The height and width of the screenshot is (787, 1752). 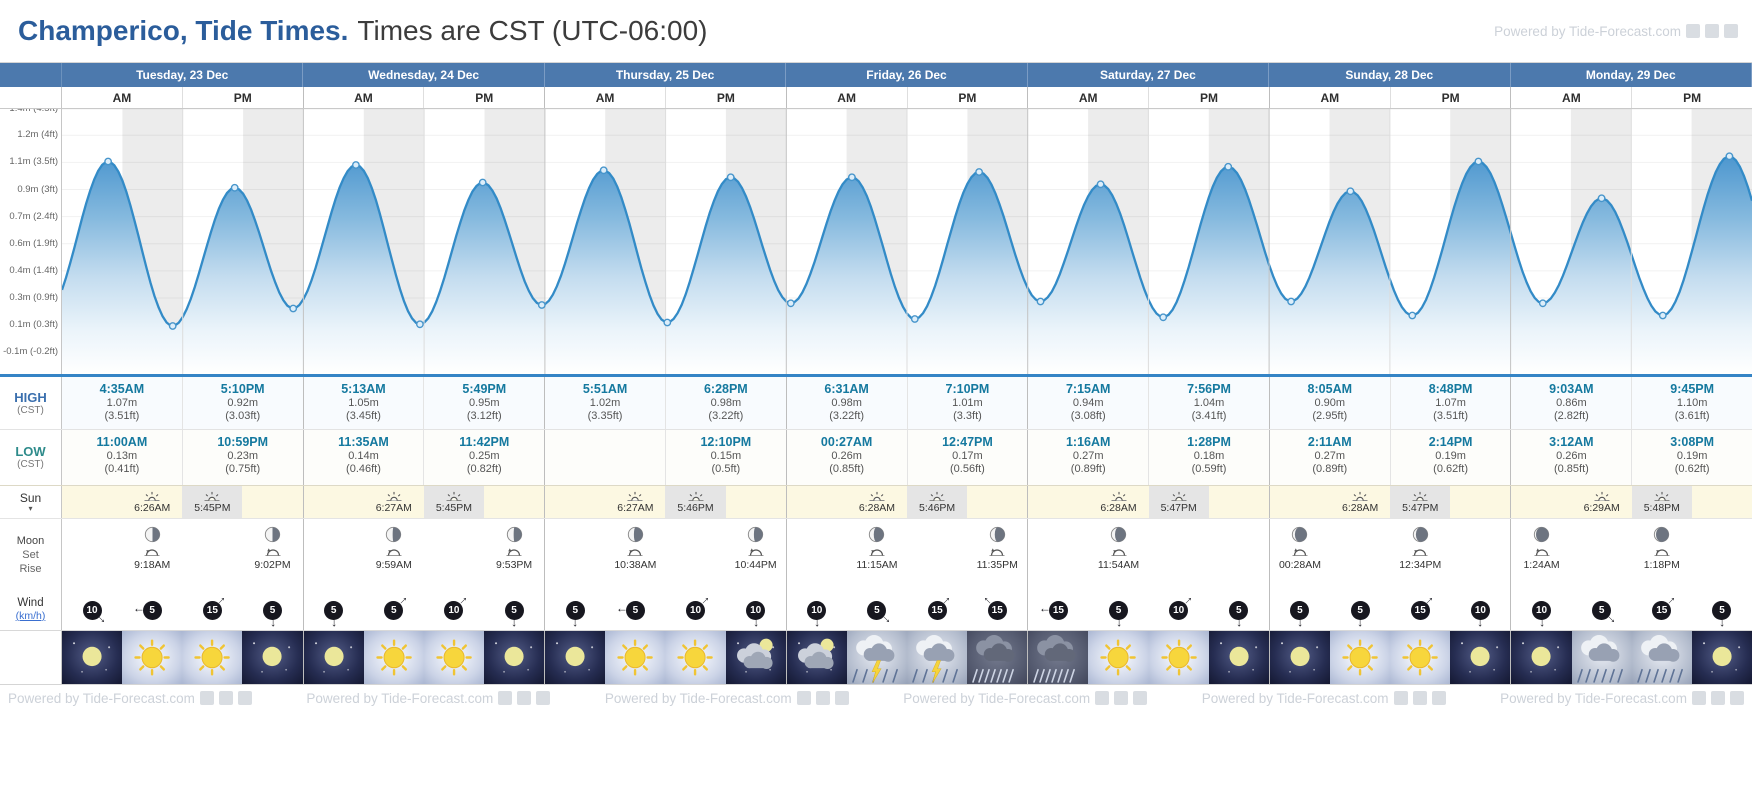 What do you see at coordinates (1330, 456) in the screenshot?
I see `low-tide-height-m: 0.27m` at bounding box center [1330, 456].